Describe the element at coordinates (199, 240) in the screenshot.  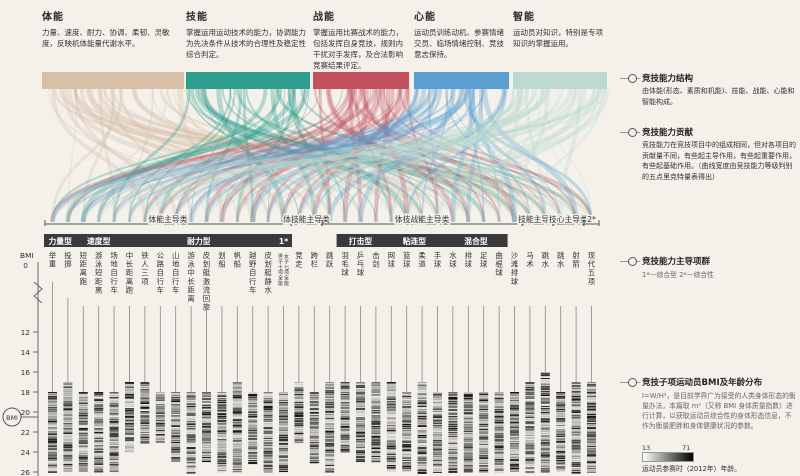
I see `subgroup-bar` at that location.